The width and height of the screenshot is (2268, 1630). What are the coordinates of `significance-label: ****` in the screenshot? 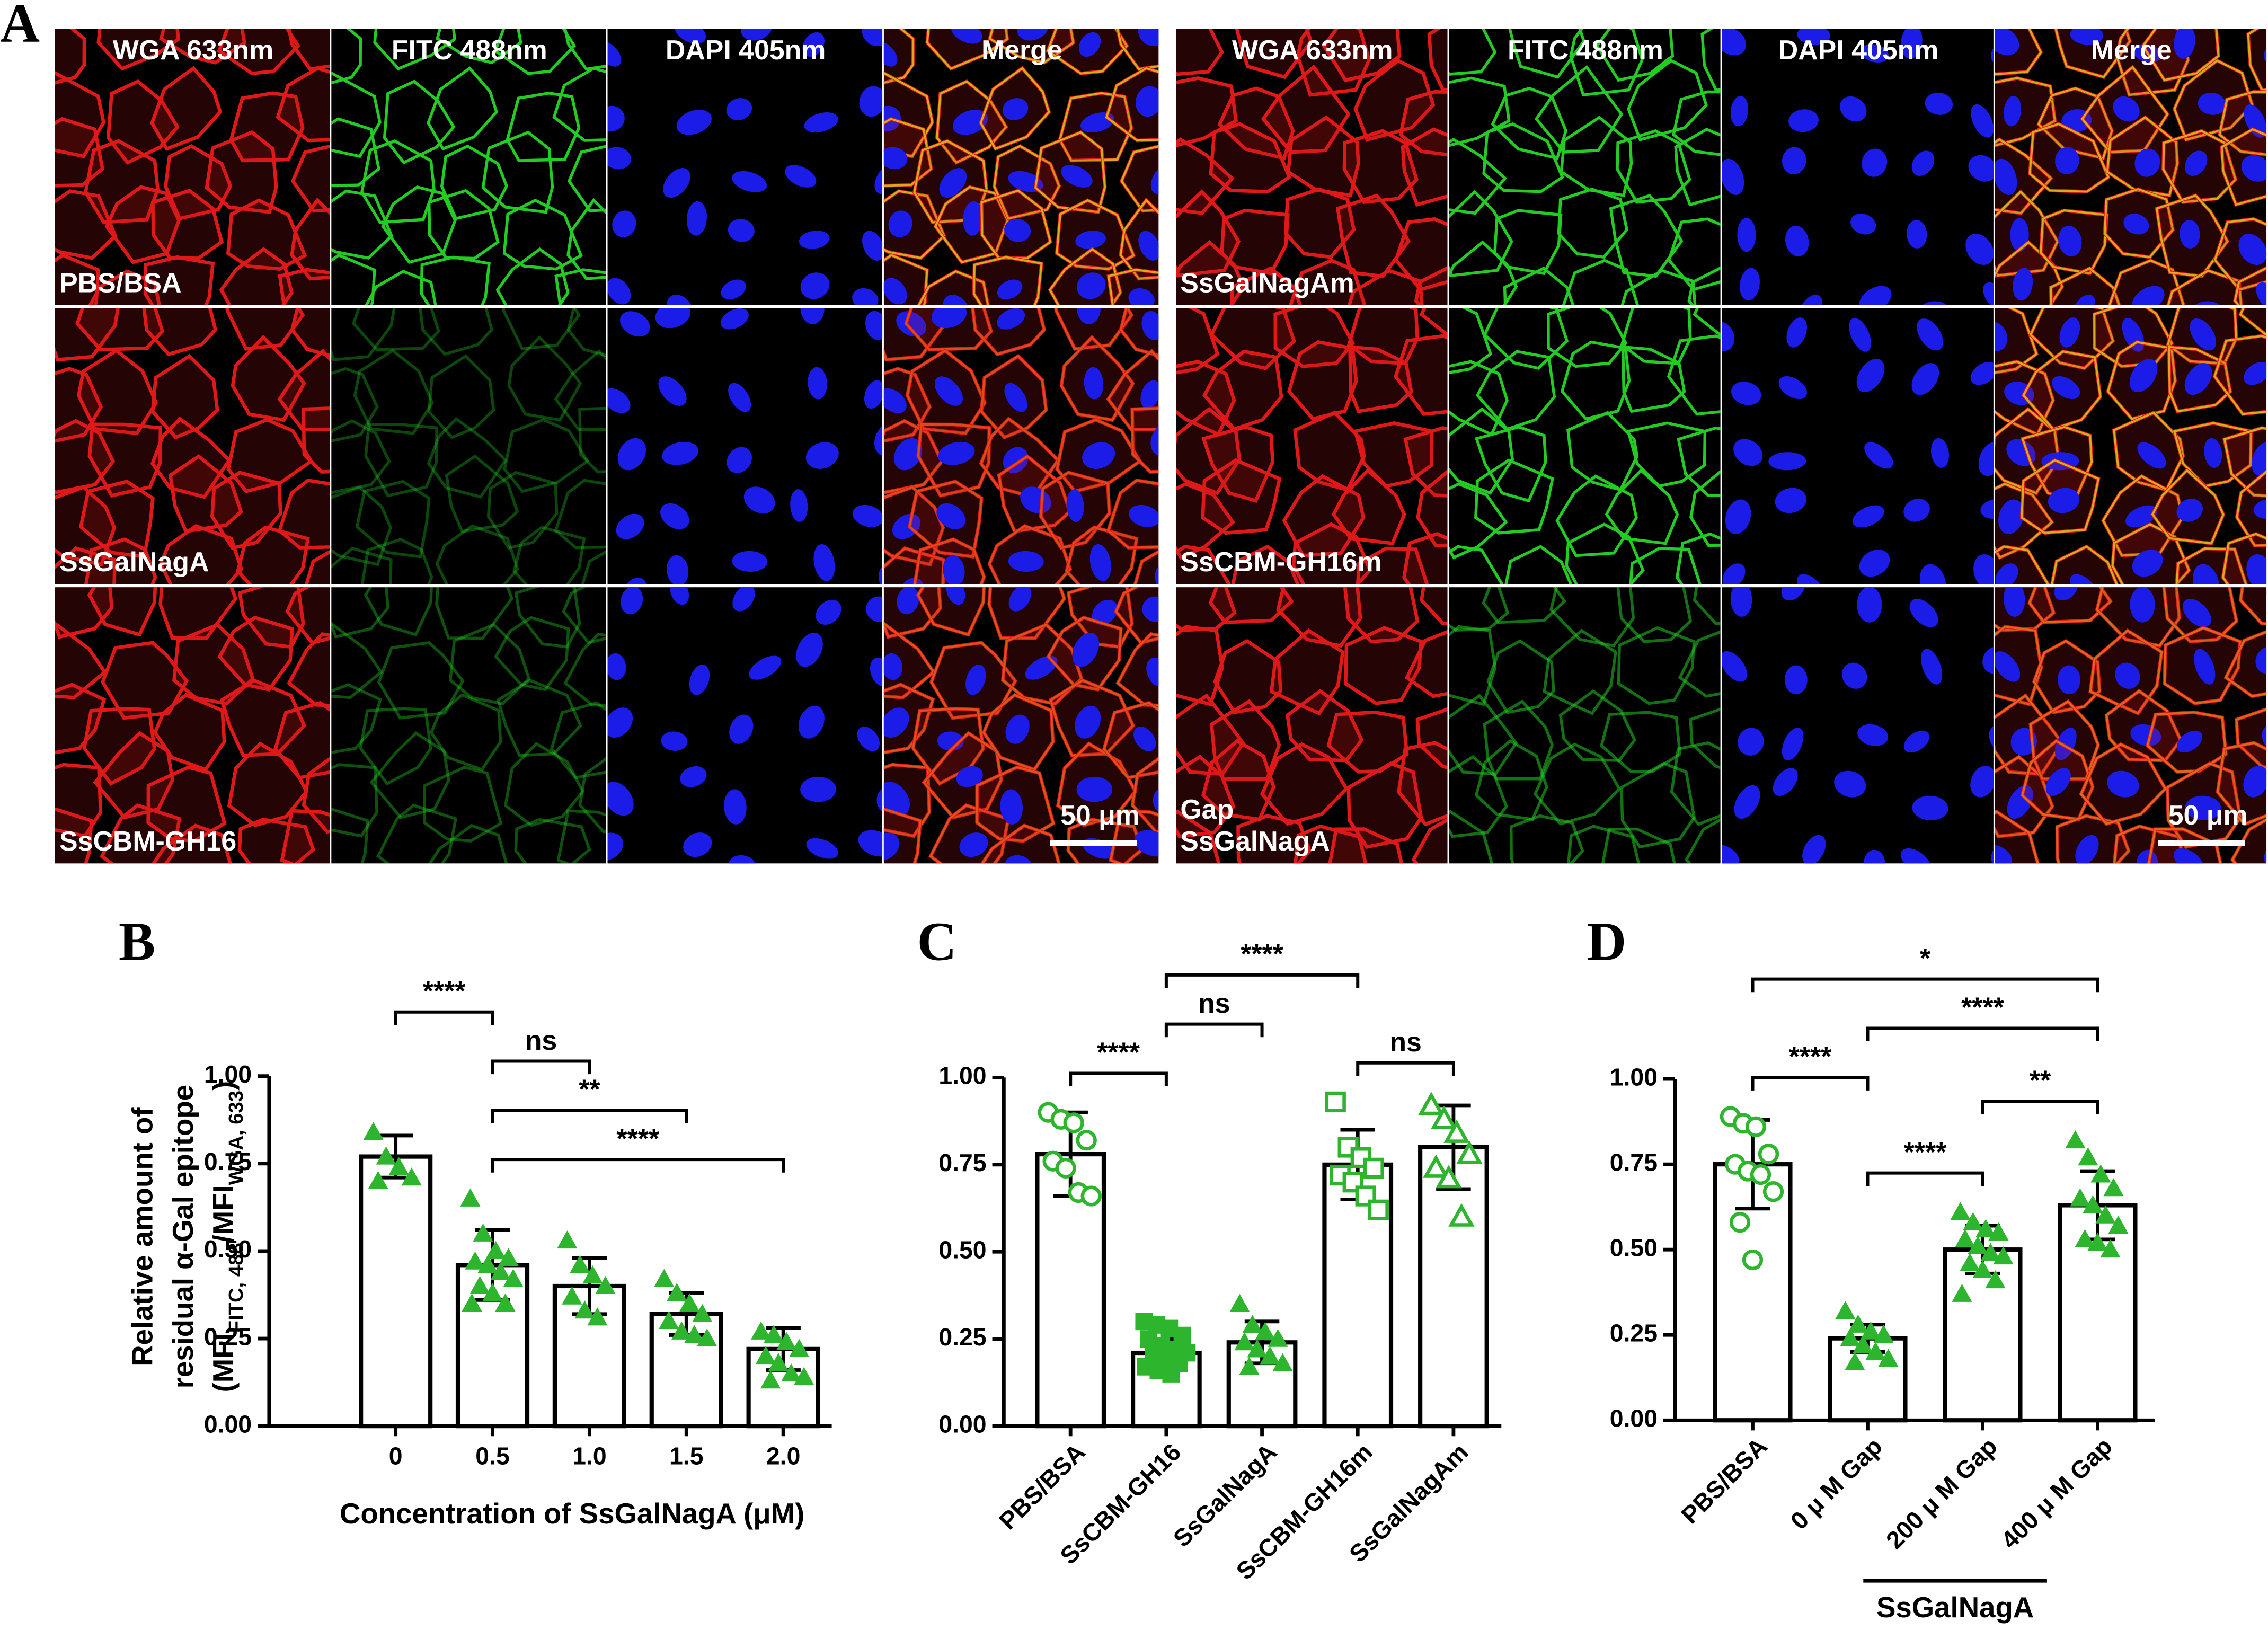 It's located at (444, 991).